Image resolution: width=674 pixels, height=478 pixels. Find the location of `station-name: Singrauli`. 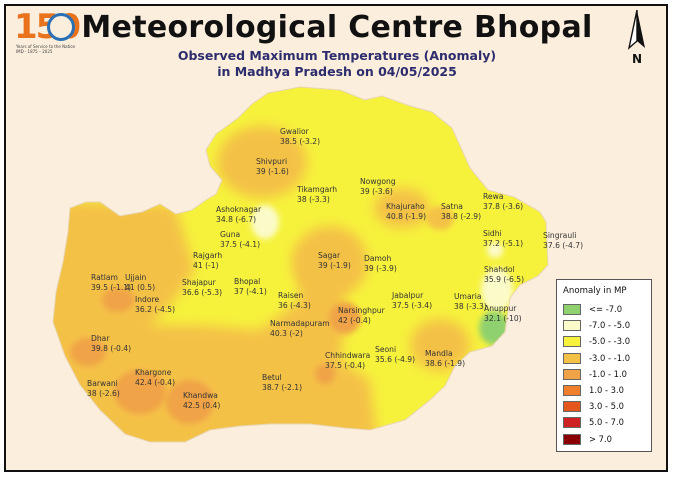

station-name: Singrauli is located at coordinates (559, 235).